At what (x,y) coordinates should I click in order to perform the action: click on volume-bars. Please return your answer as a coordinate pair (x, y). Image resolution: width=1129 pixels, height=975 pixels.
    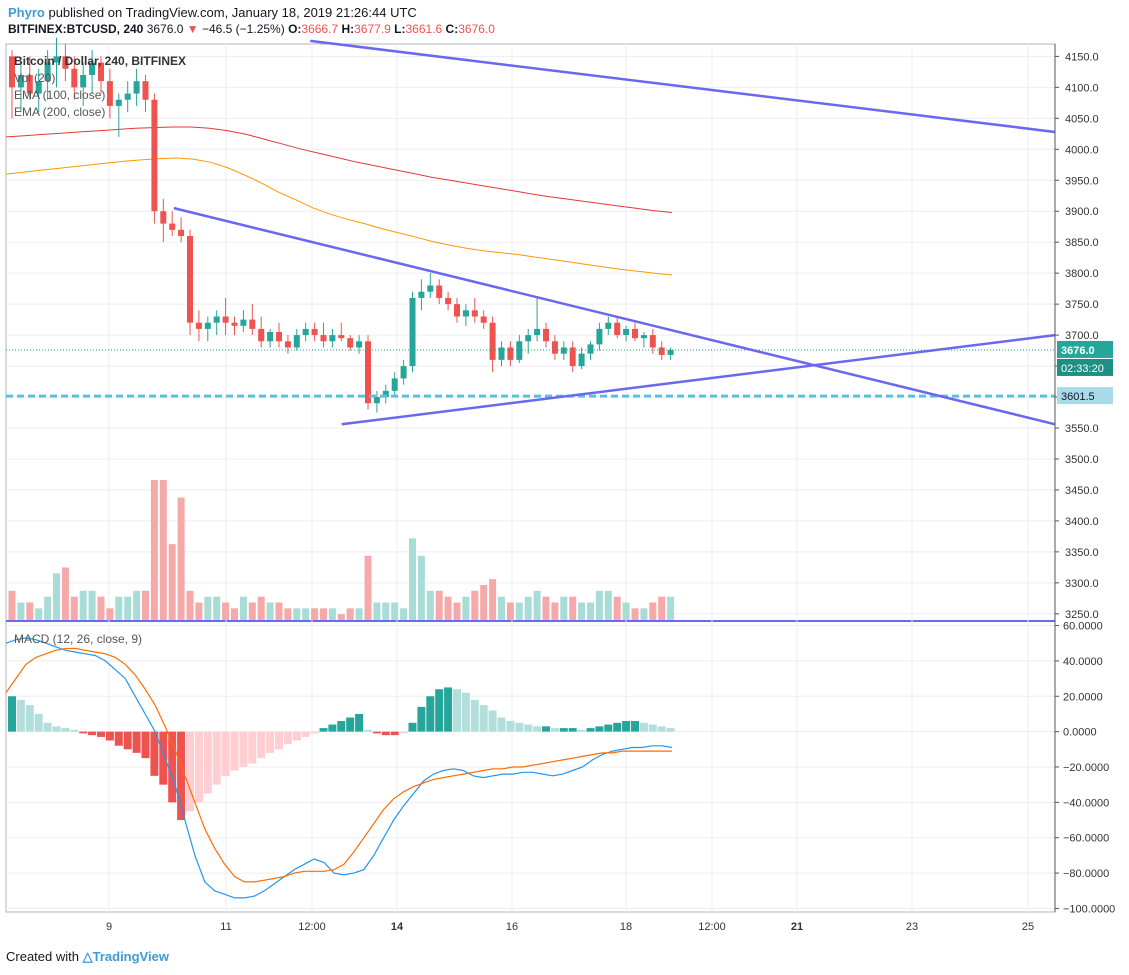
    Looking at the image, I should click on (341, 550).